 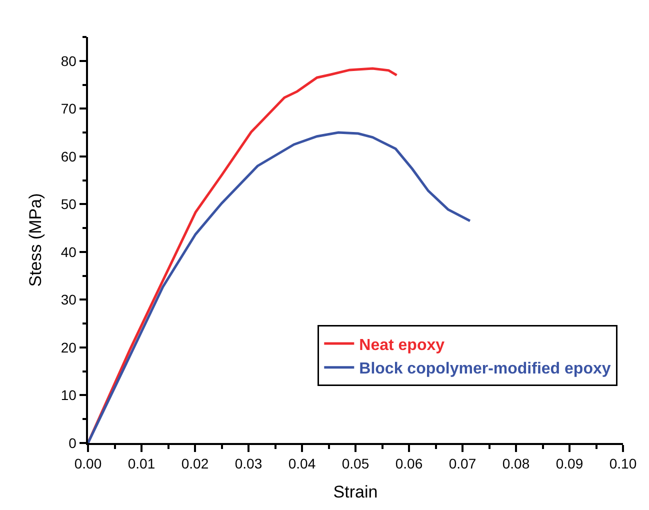 I want to click on x-tick-label: 0.06, so click(x=409, y=464).